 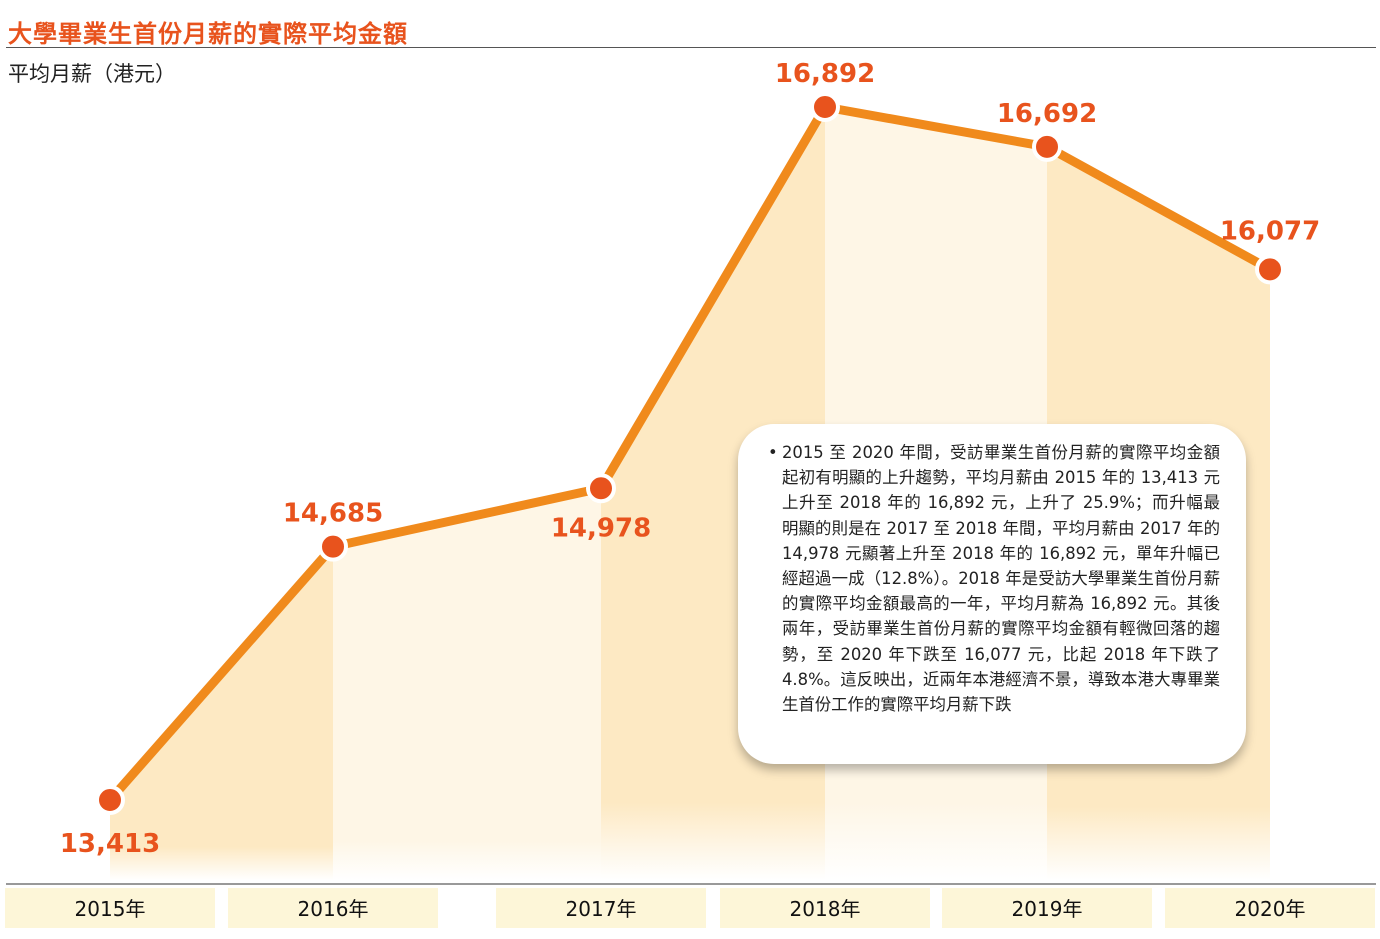 I want to click on value-label-2015年: 13,413, so click(x=110, y=844).